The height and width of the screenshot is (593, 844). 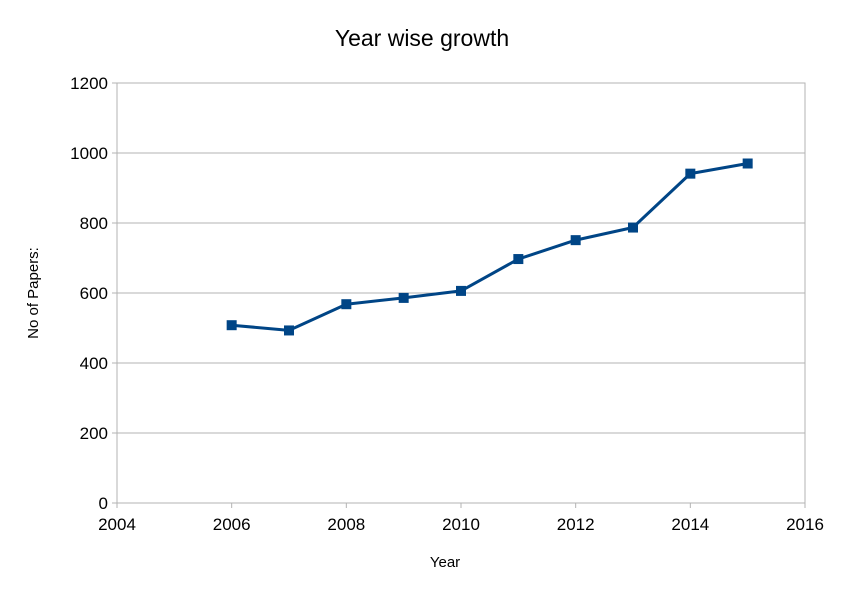 I want to click on y-tick-label: 0, so click(x=103, y=503).